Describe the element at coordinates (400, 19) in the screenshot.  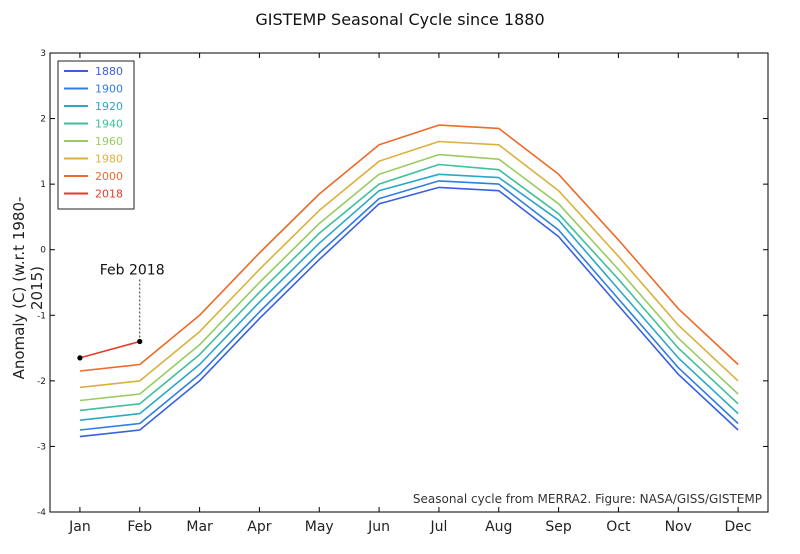
I see `chart-title: GISTEMP Seasonal Cycle since 1880` at that location.